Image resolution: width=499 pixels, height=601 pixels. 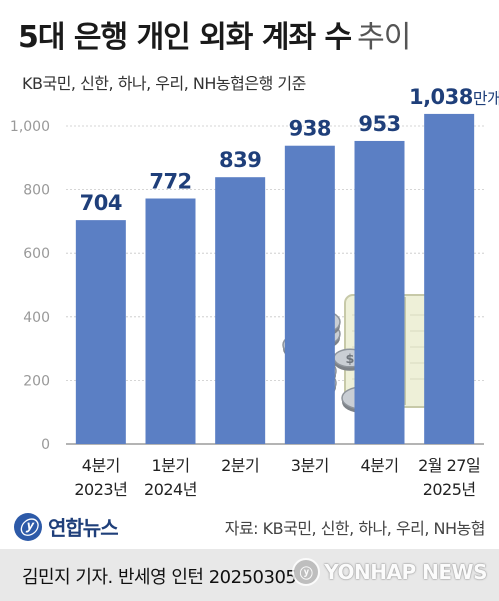 I want to click on credit-bar, so click(x=249, y=575).